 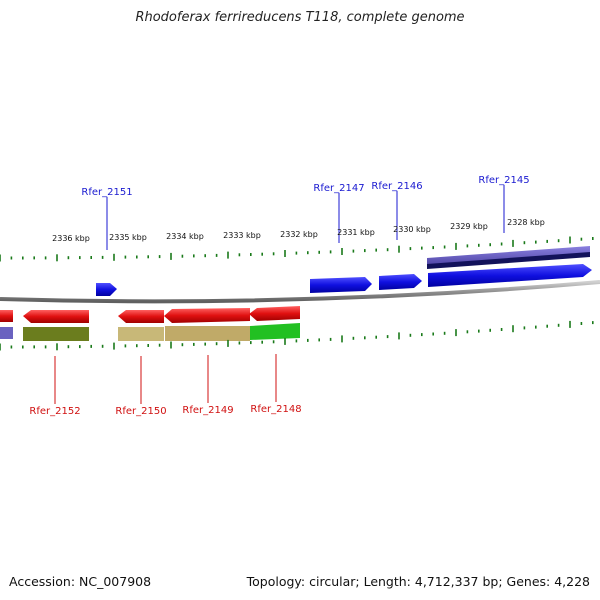 I want to click on scale-ticks-bottom, so click(x=297, y=335).